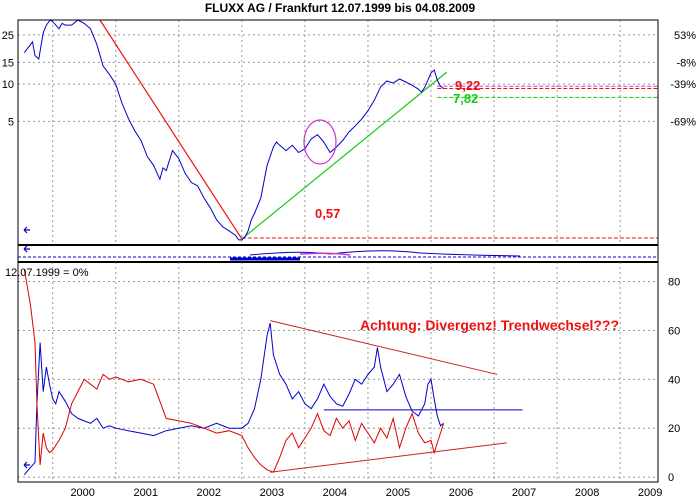  I want to click on x-axis-tick-labels: 2000 2001 2002 2003 2004 2005 2006 2007 2008 2009, so click(366, 493).